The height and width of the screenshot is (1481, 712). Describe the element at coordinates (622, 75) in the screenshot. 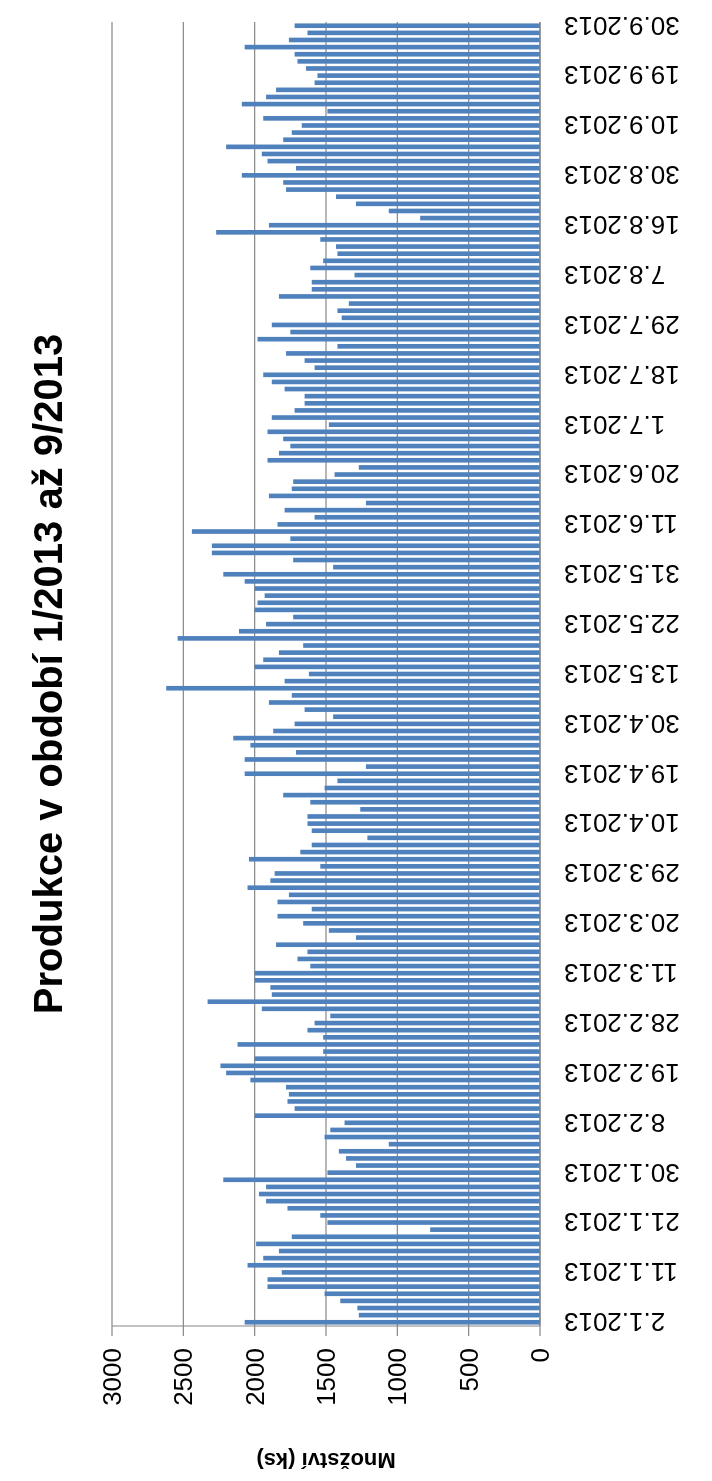

I see `y-tick-label: 19.9.2013` at that location.